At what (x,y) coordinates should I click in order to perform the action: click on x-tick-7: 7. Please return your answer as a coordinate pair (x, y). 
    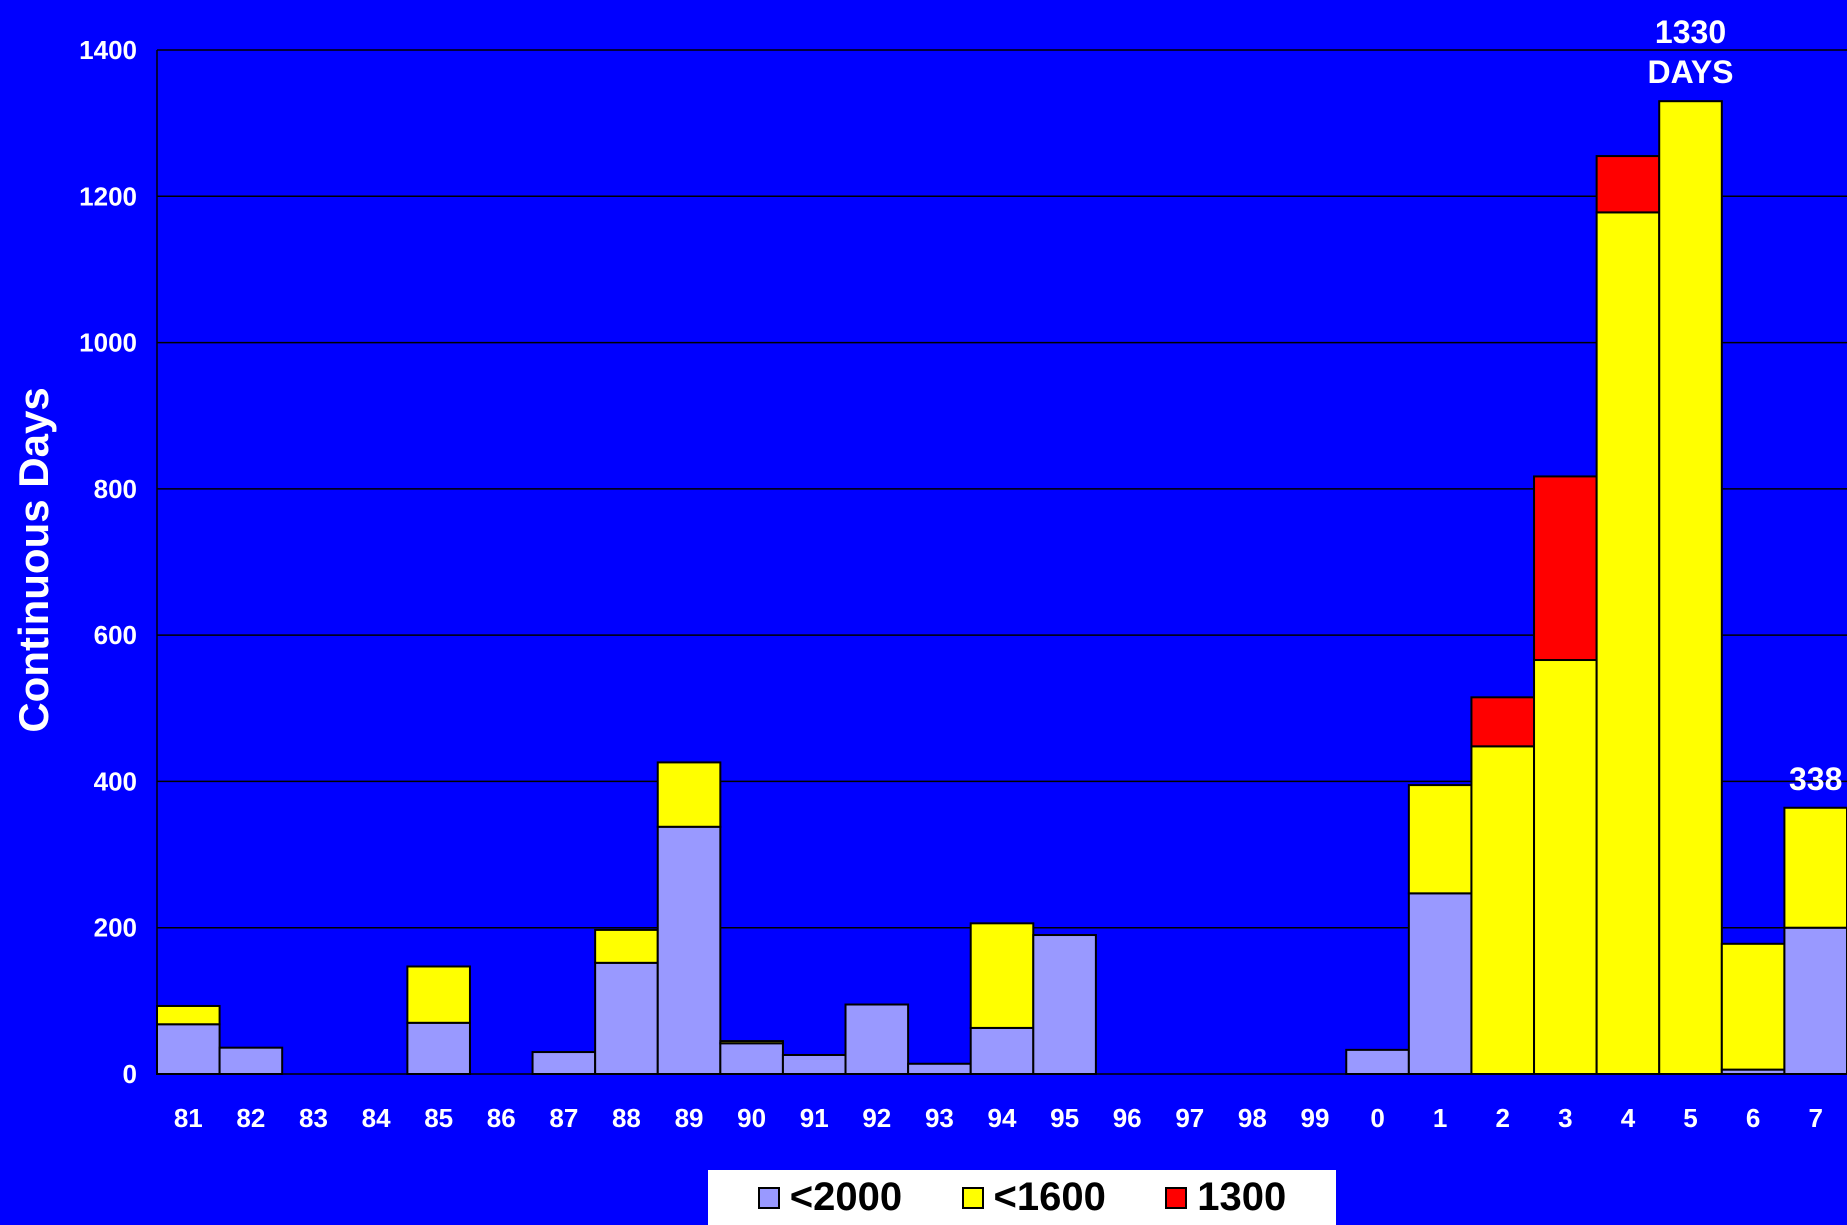
    Looking at the image, I should click on (1815, 1118).